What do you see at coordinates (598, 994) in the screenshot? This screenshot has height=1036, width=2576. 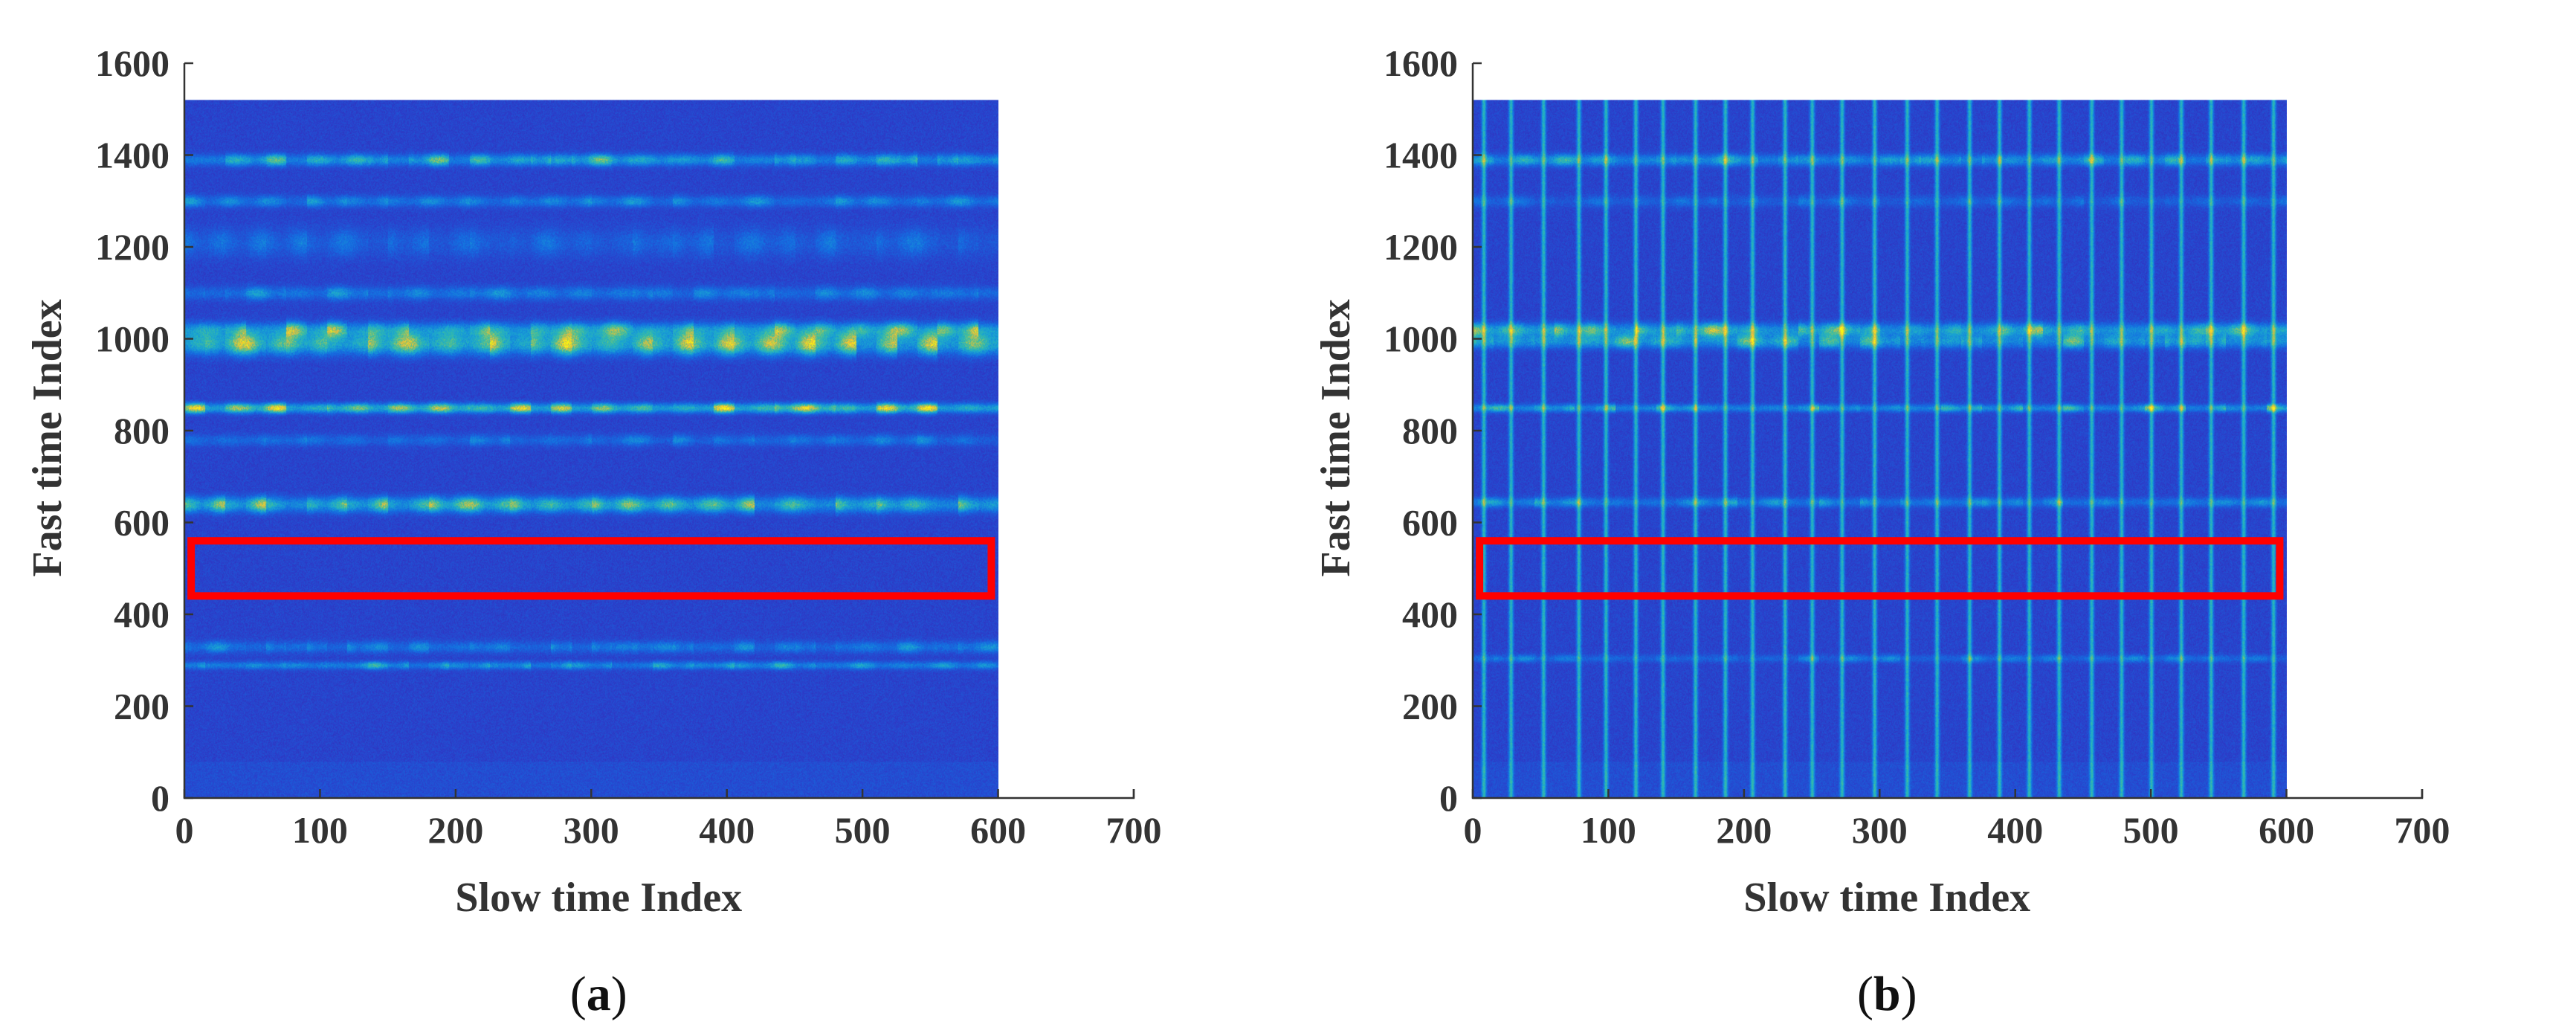 I see `panel-label: (a)` at bounding box center [598, 994].